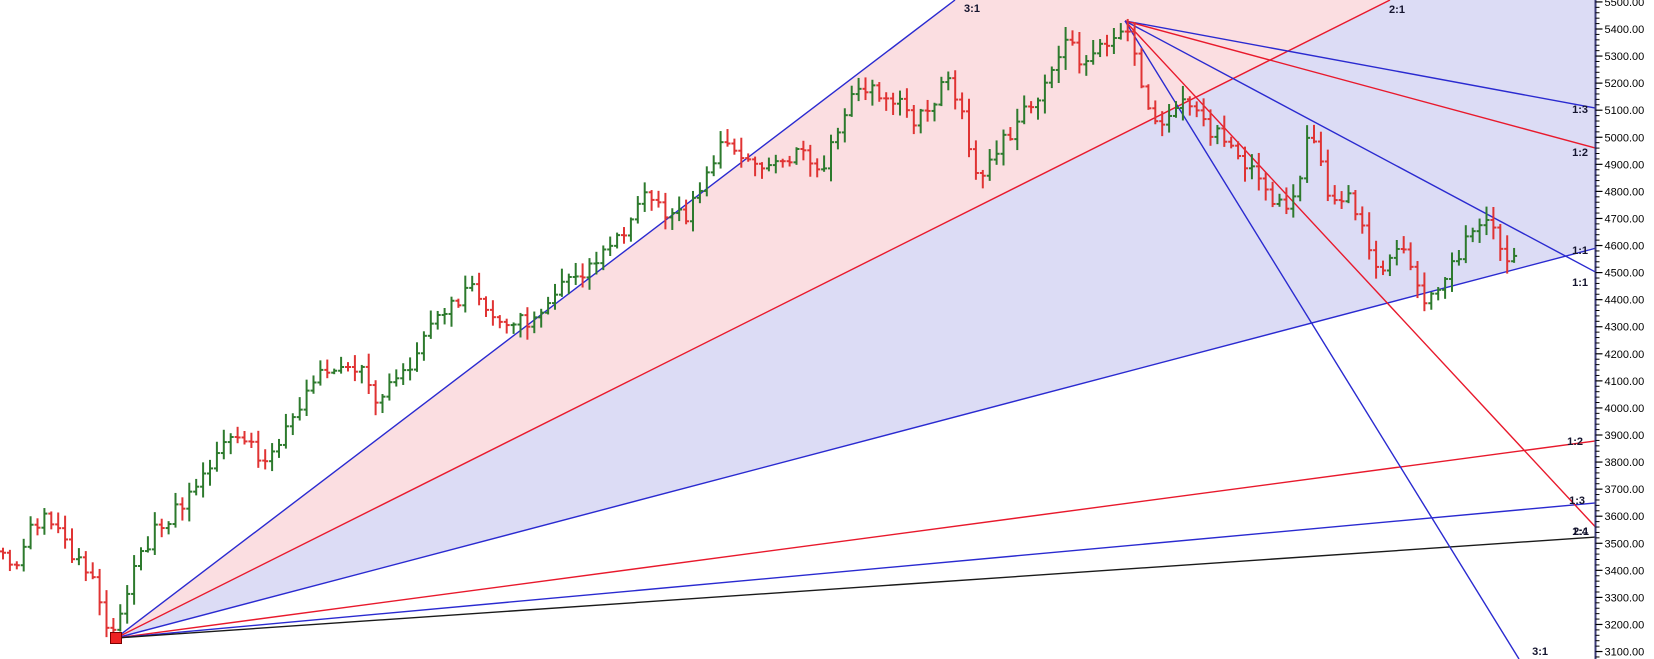 The width and height of the screenshot is (1654, 659). Describe the element at coordinates (1580, 532) in the screenshot. I see `fan-ratio-label: 1:4` at that location.